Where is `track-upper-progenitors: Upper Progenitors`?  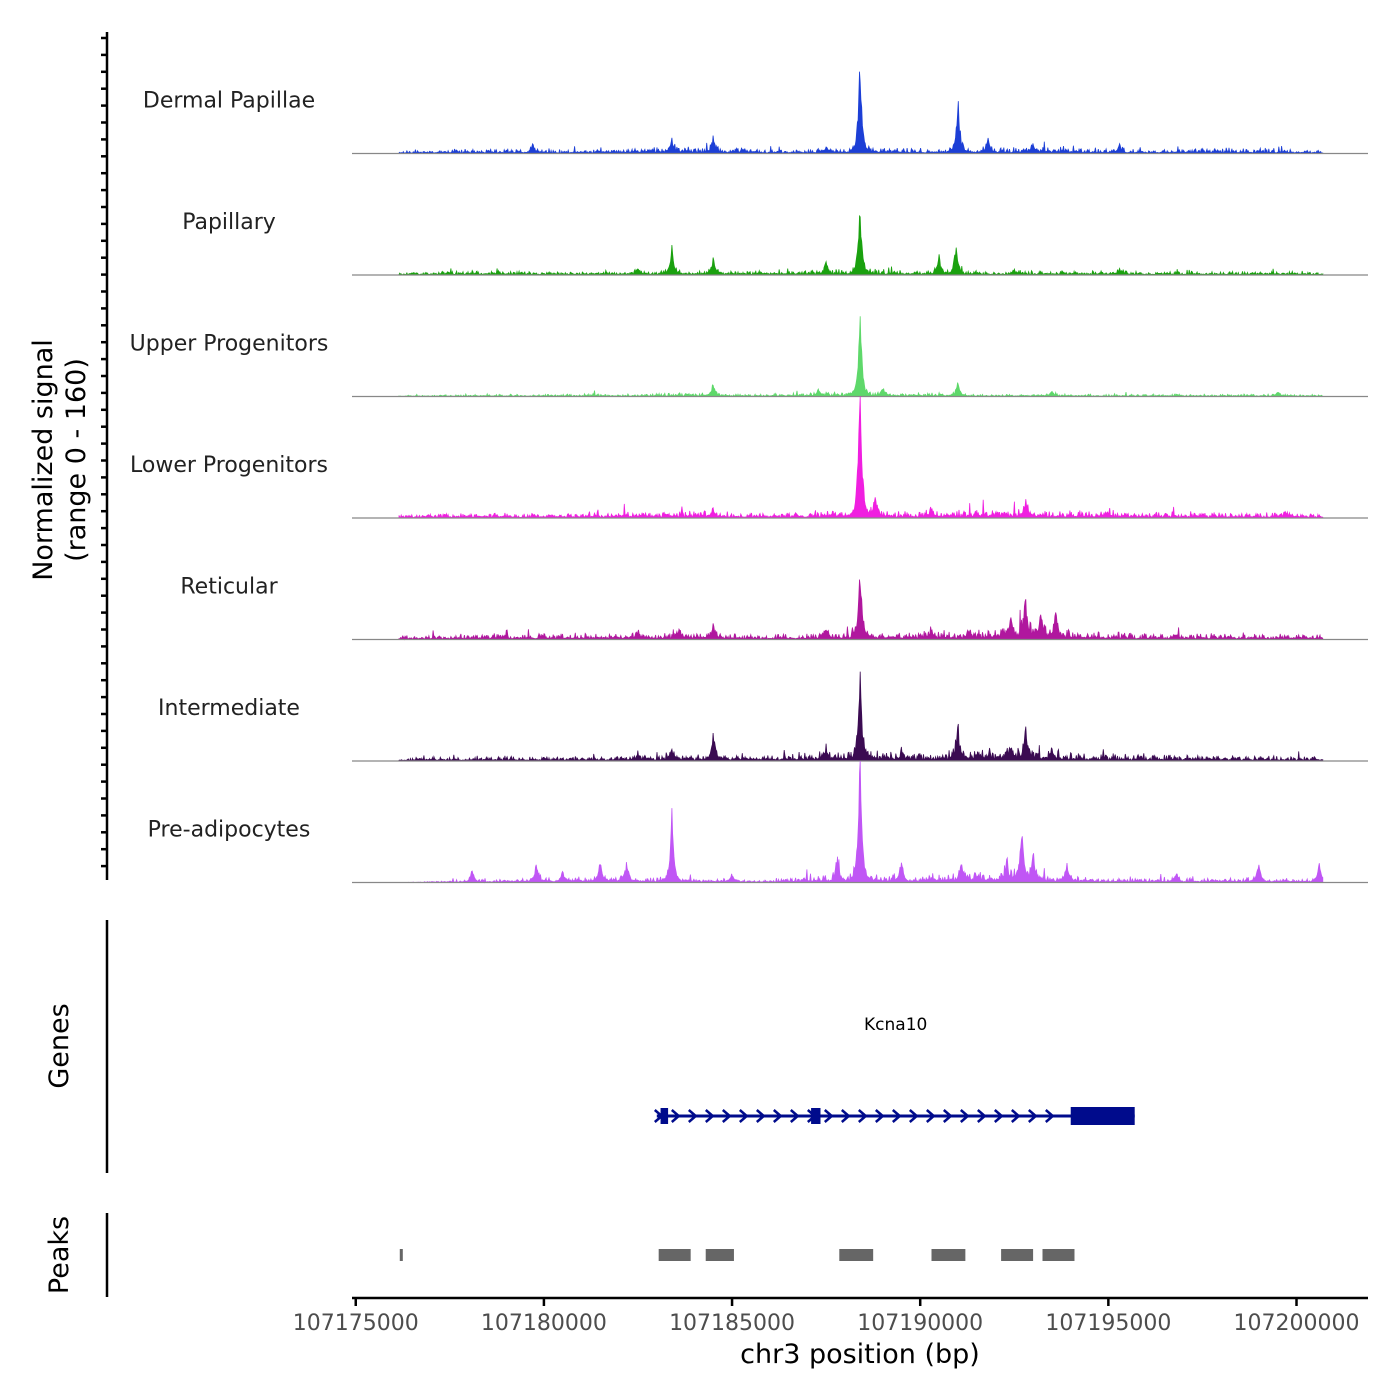
track-upper-progenitors: Upper Progenitors is located at coordinates (749, 357).